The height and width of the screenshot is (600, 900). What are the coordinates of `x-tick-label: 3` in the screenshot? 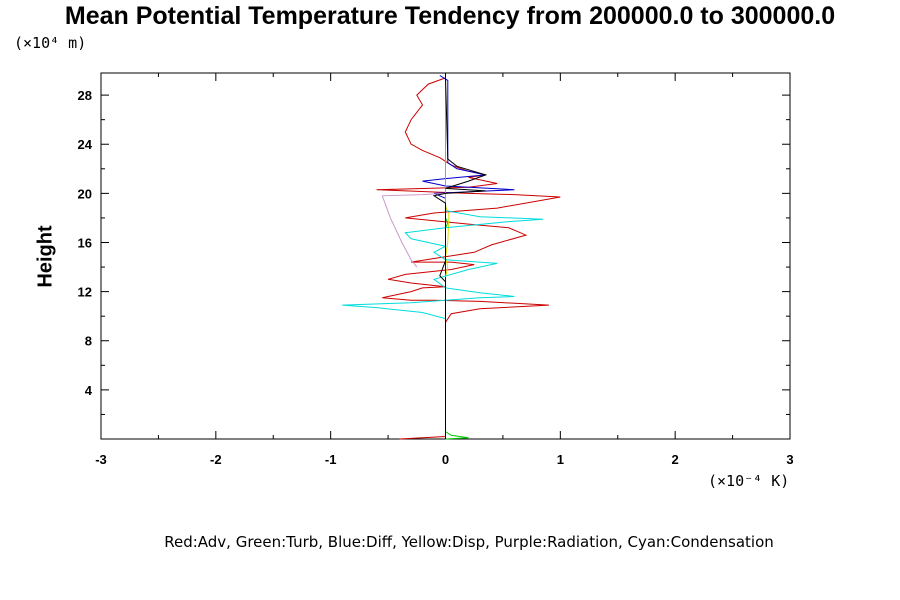 It's located at (789, 459).